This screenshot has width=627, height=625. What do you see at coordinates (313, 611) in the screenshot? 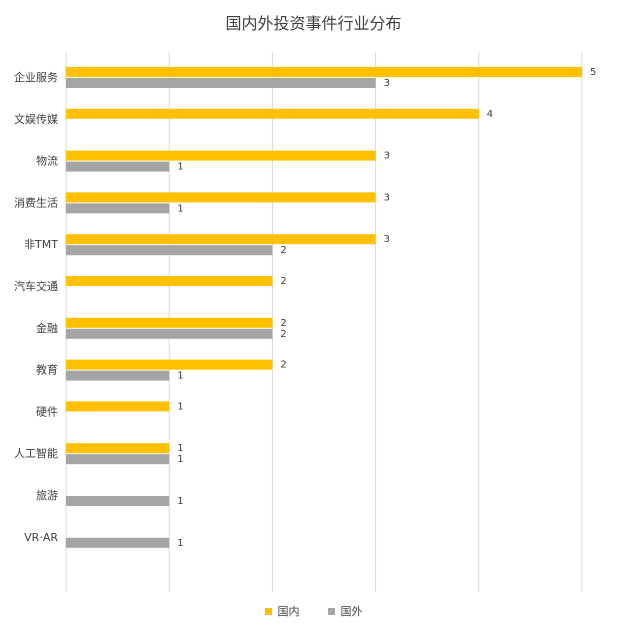
I see `legend: 国内 国外` at bounding box center [313, 611].